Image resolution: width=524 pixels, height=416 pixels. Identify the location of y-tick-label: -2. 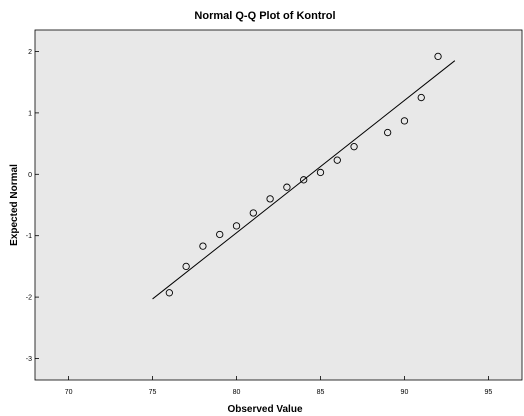
(29, 298).